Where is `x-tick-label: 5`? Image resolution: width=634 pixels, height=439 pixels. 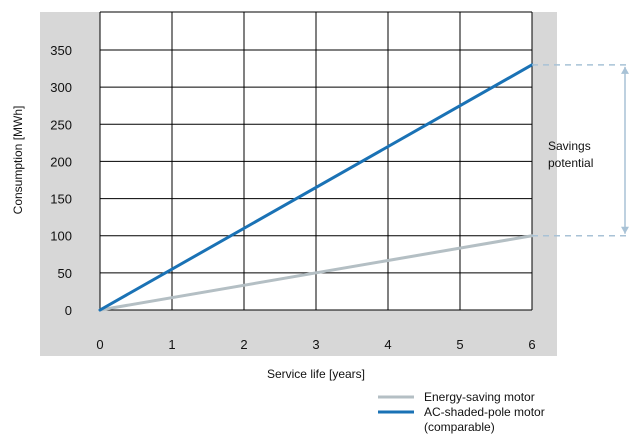
x-tick-label: 5 is located at coordinates (459, 344).